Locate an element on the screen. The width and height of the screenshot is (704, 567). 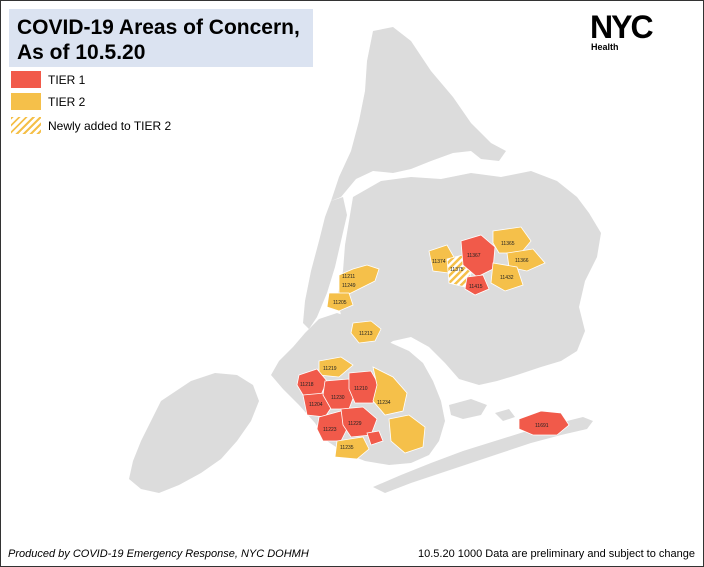
nyc-health-logo: NYC Health is located at coordinates (635, 33).